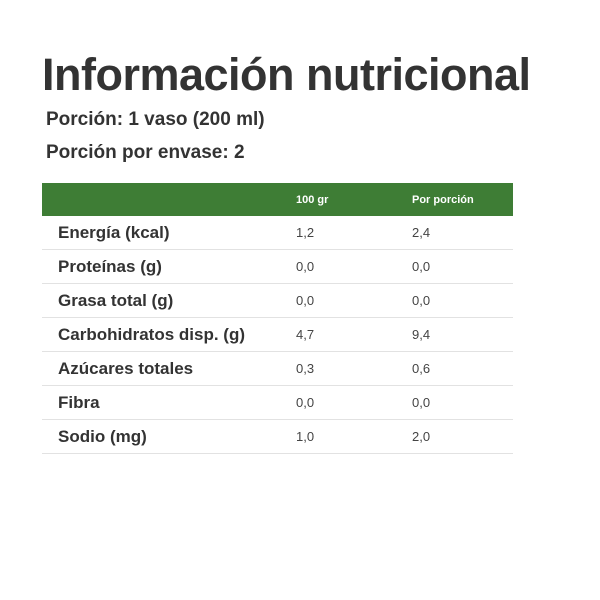 The height and width of the screenshot is (600, 600). I want to click on nutrient-name: Proteínas (g), so click(169, 266).